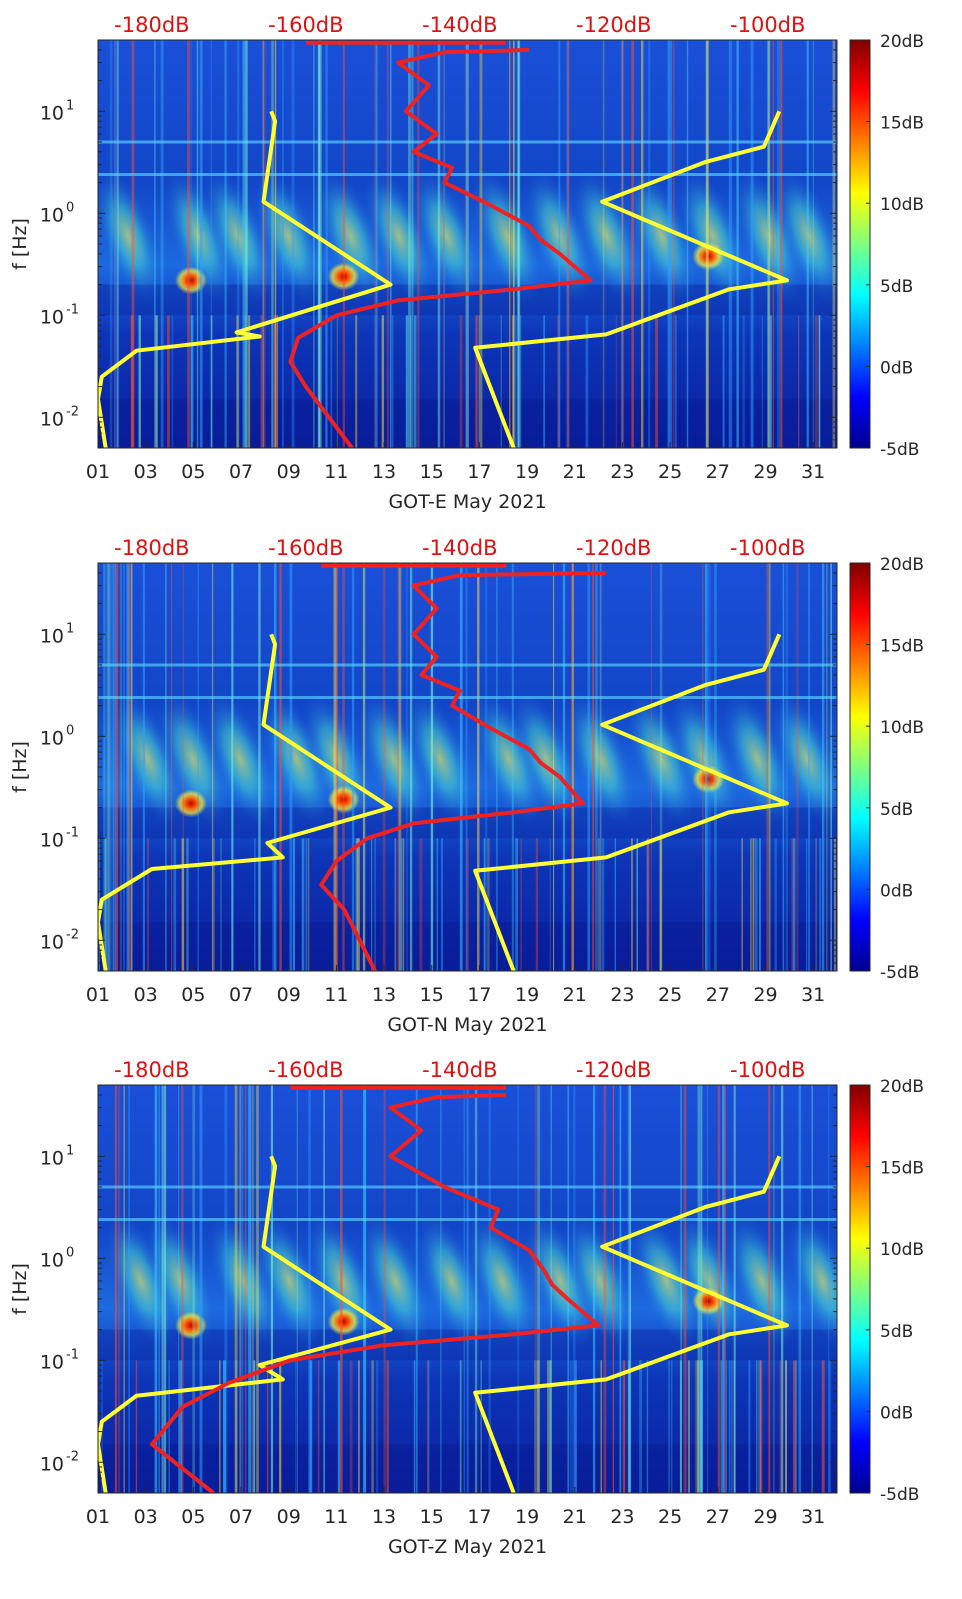 The height and width of the screenshot is (1599, 962). I want to click on colorbar-tick-label: 0dB, so click(896, 368).